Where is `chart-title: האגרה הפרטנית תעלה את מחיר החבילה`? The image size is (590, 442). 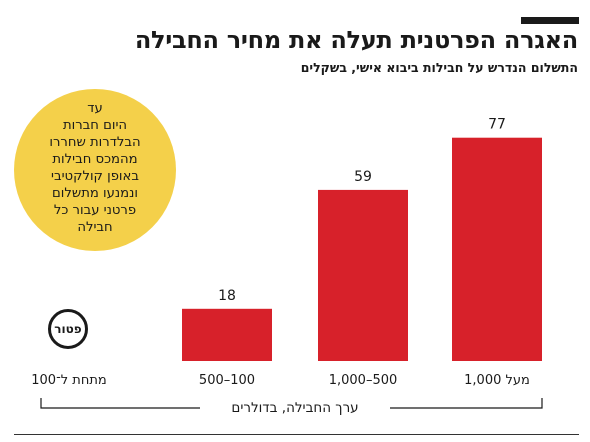
chart-title: האגרה הפרטנית תעלה את מחיר החבילה is located at coordinates (356, 40).